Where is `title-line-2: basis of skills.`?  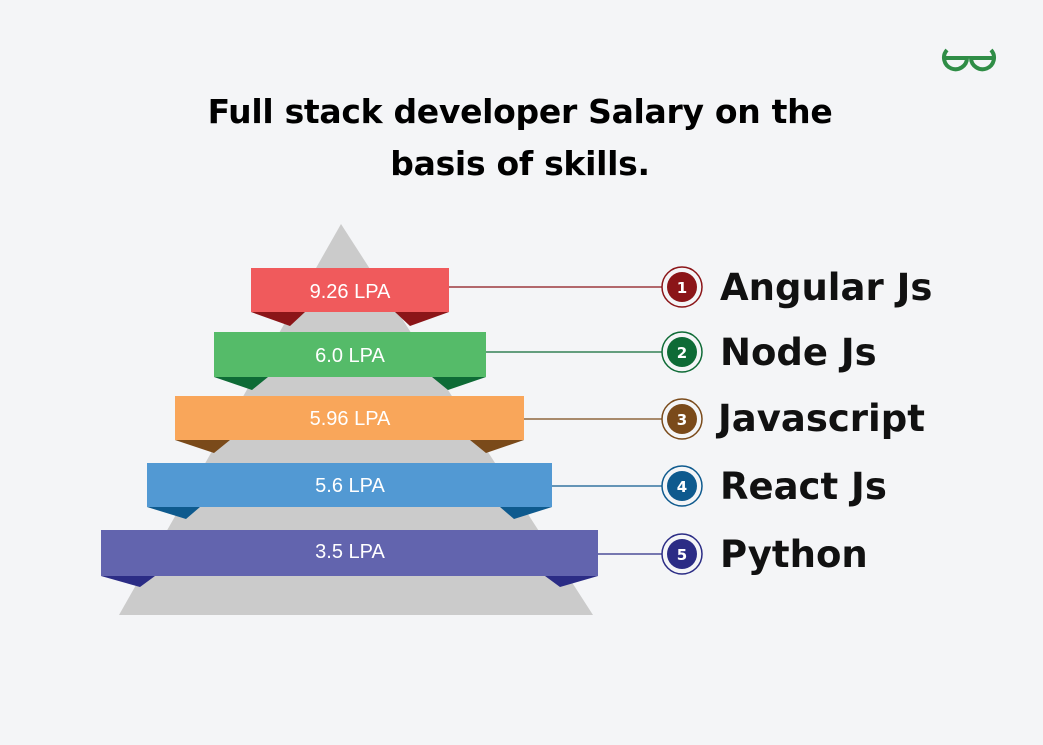
title-line-2: basis of skills. is located at coordinates (520, 163).